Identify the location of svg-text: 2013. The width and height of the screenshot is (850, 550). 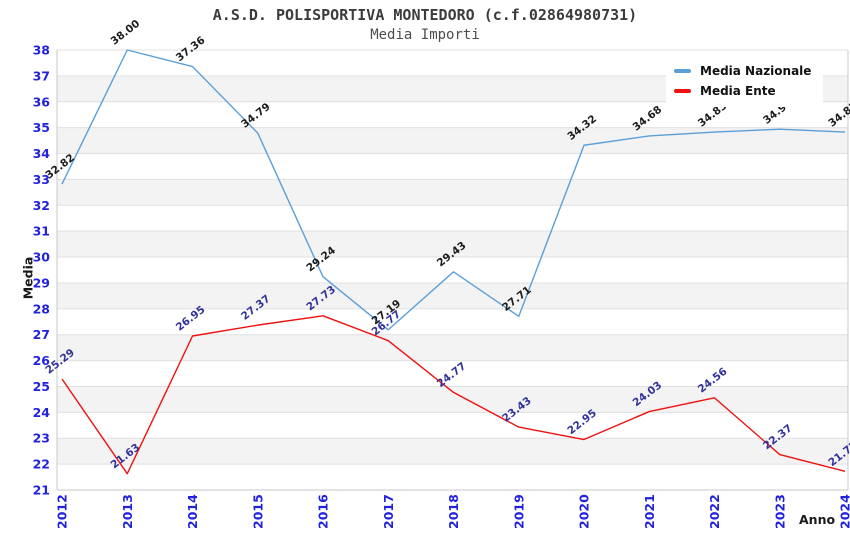
(127, 511).